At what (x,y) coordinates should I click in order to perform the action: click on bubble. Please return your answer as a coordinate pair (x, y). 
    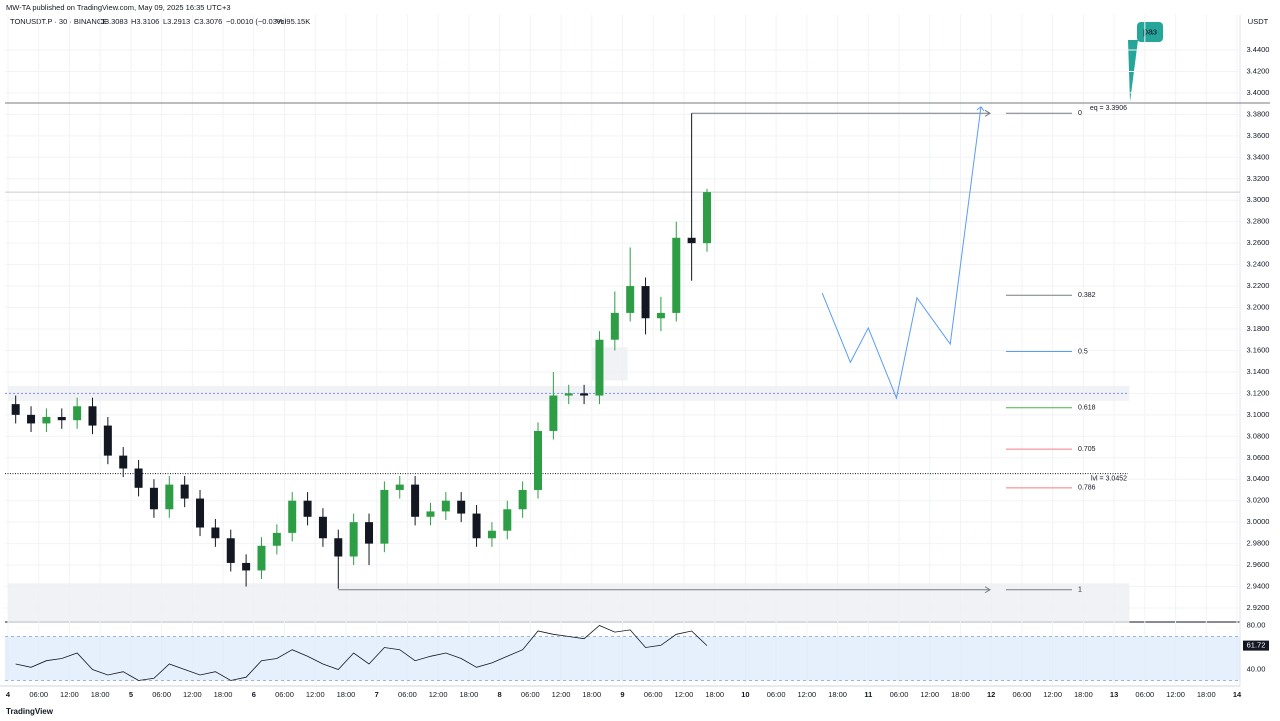
    Looking at the image, I should click on (1150, 32).